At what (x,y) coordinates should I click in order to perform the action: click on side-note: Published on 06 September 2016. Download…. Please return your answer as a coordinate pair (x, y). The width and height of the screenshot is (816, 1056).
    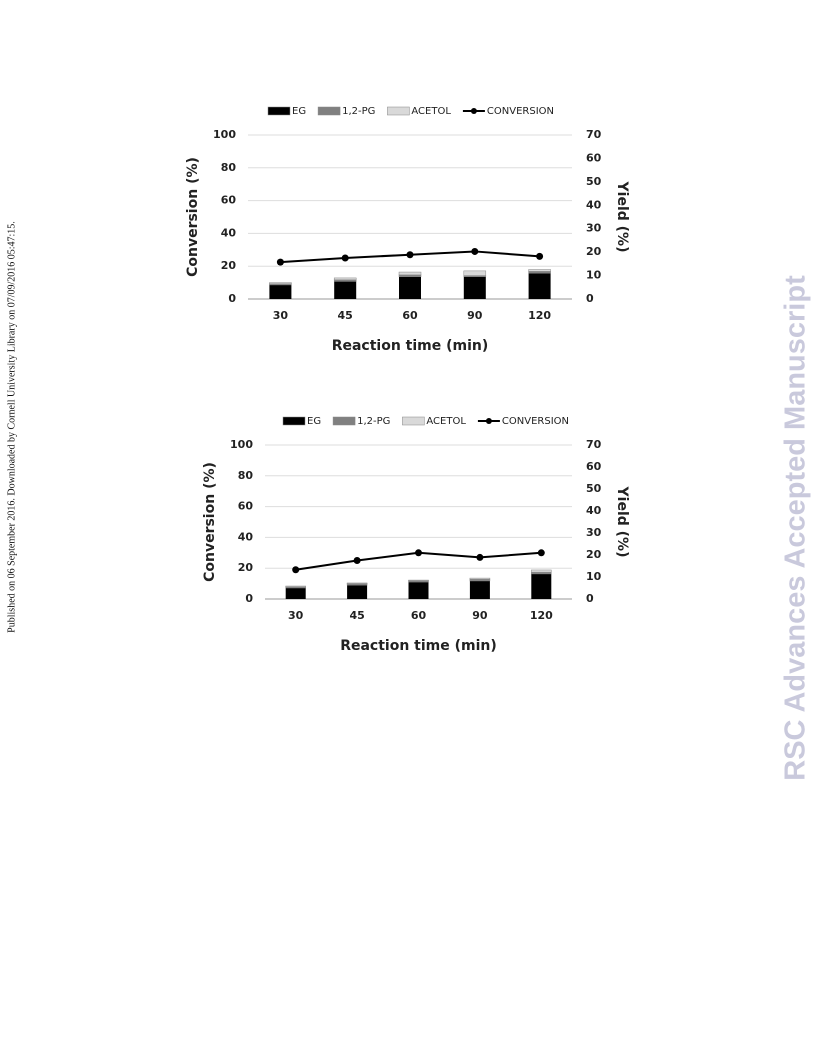
    Looking at the image, I should click on (11, 427).